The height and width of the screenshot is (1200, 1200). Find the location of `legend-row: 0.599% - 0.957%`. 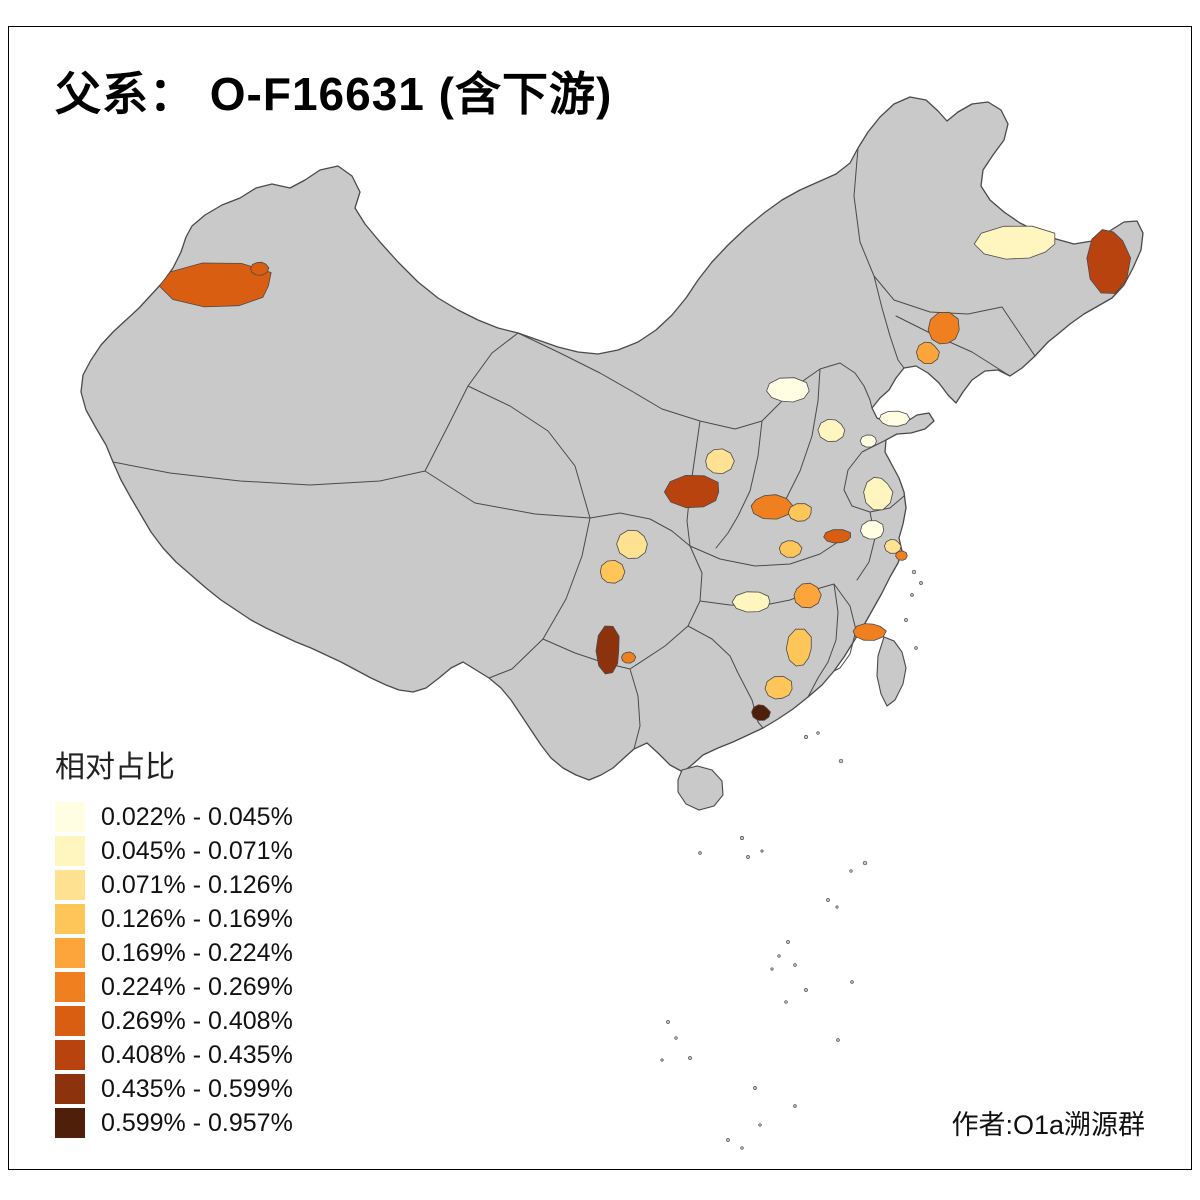

legend-row: 0.599% - 0.957% is located at coordinates (174, 1123).